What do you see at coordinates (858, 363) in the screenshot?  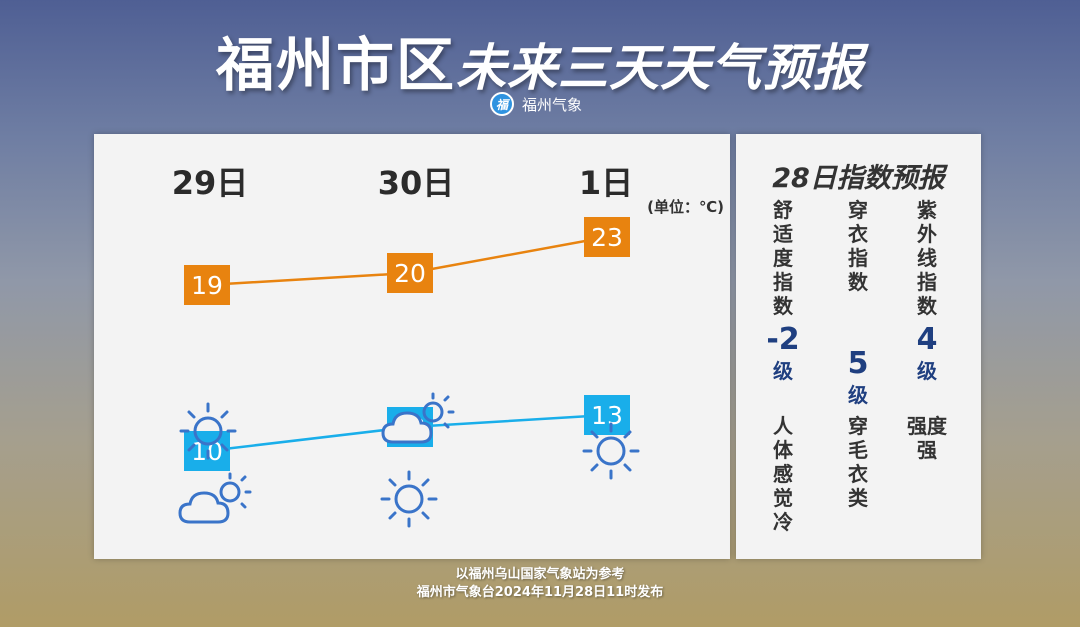 I see `clothing-index-value: 5` at bounding box center [858, 363].